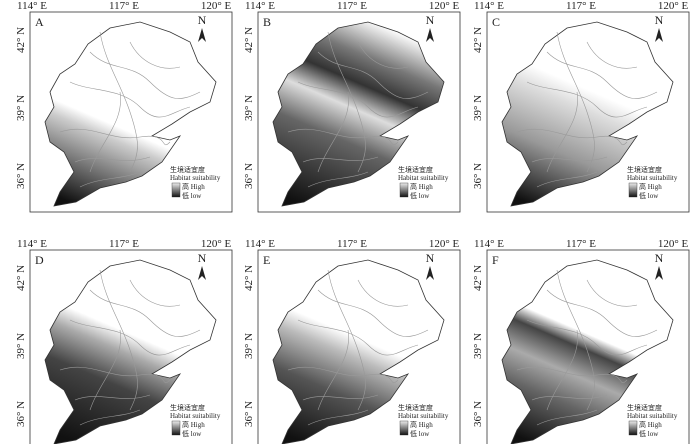 Image resolution: width=700 pixels, height=444 pixels. What do you see at coordinates (495, 260) in the screenshot?
I see `panel-label: F` at bounding box center [495, 260].